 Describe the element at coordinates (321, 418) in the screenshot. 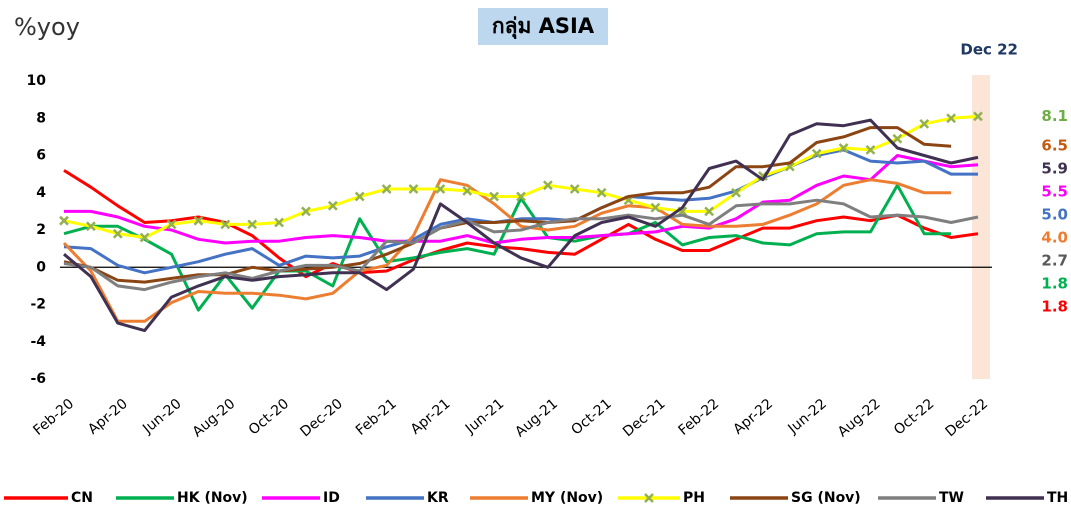

I see `x-tick-label: Dec-20` at that location.